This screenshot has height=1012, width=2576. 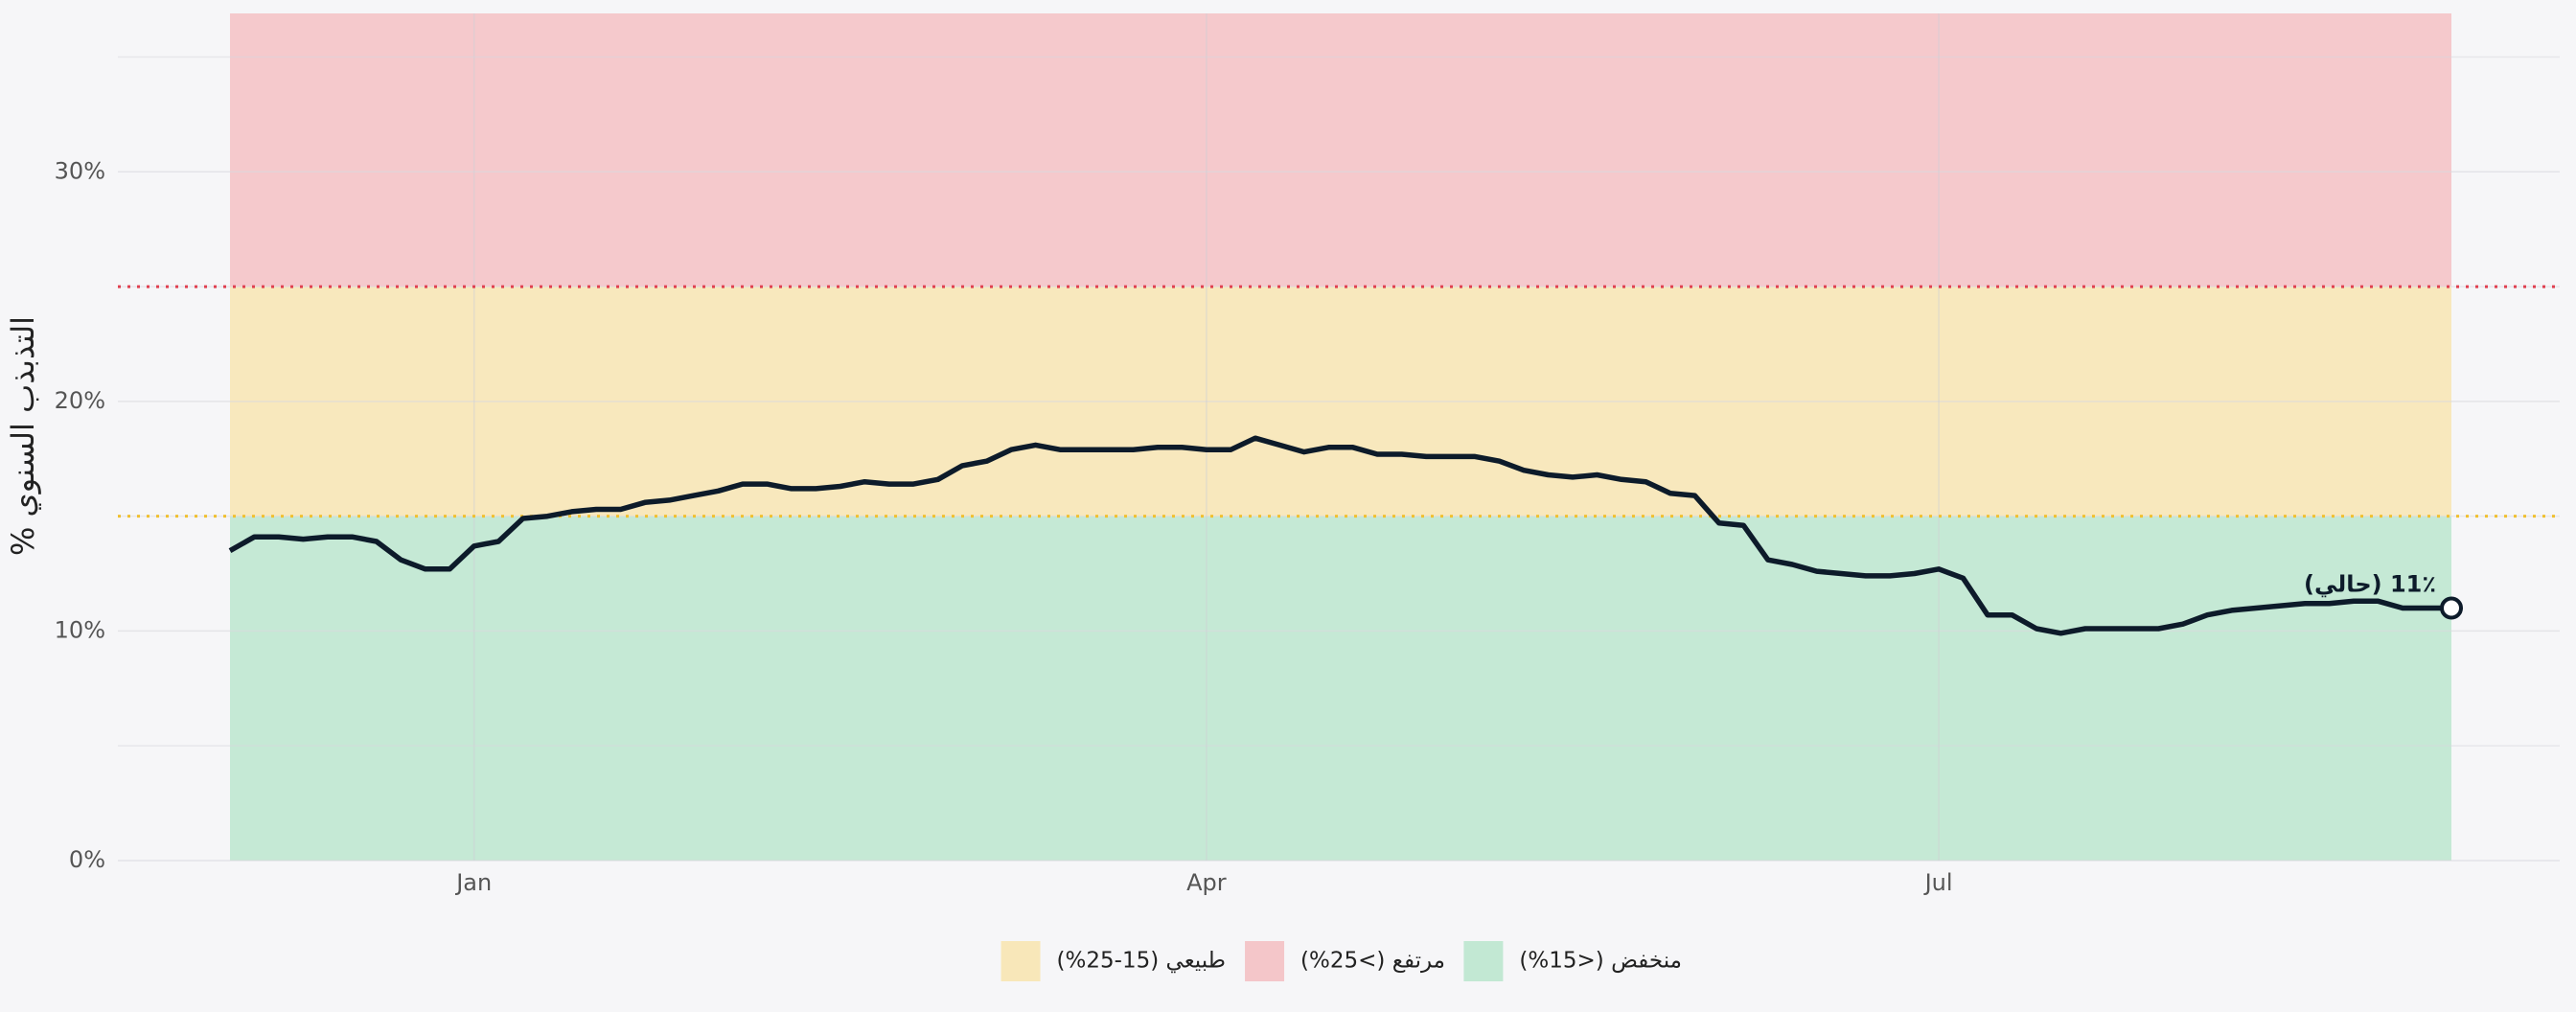 I want to click on current-marker, so click(x=2451, y=608).